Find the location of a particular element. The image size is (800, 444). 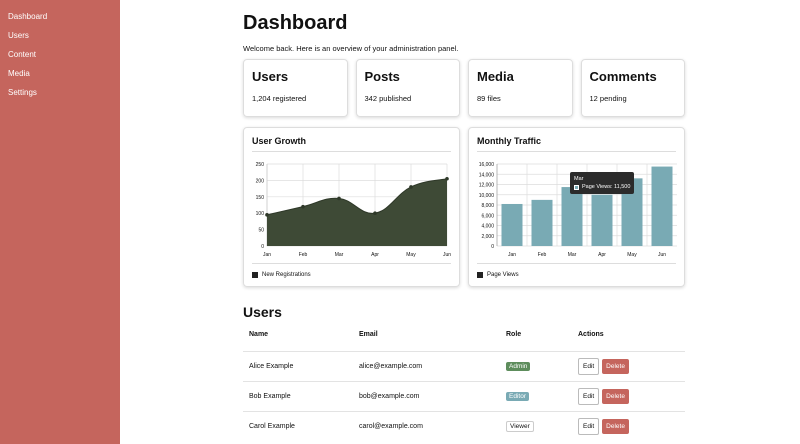

stat-title: Comments is located at coordinates (623, 76).